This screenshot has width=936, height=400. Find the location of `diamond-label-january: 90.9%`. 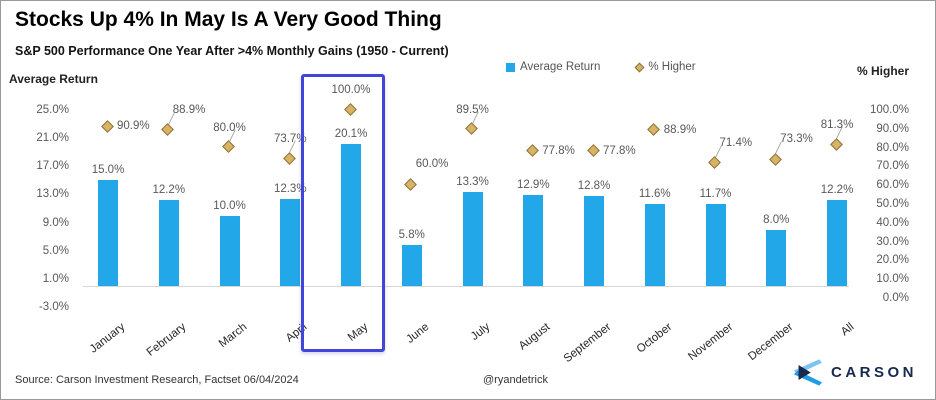

diamond-label-january: 90.9% is located at coordinates (133, 126).